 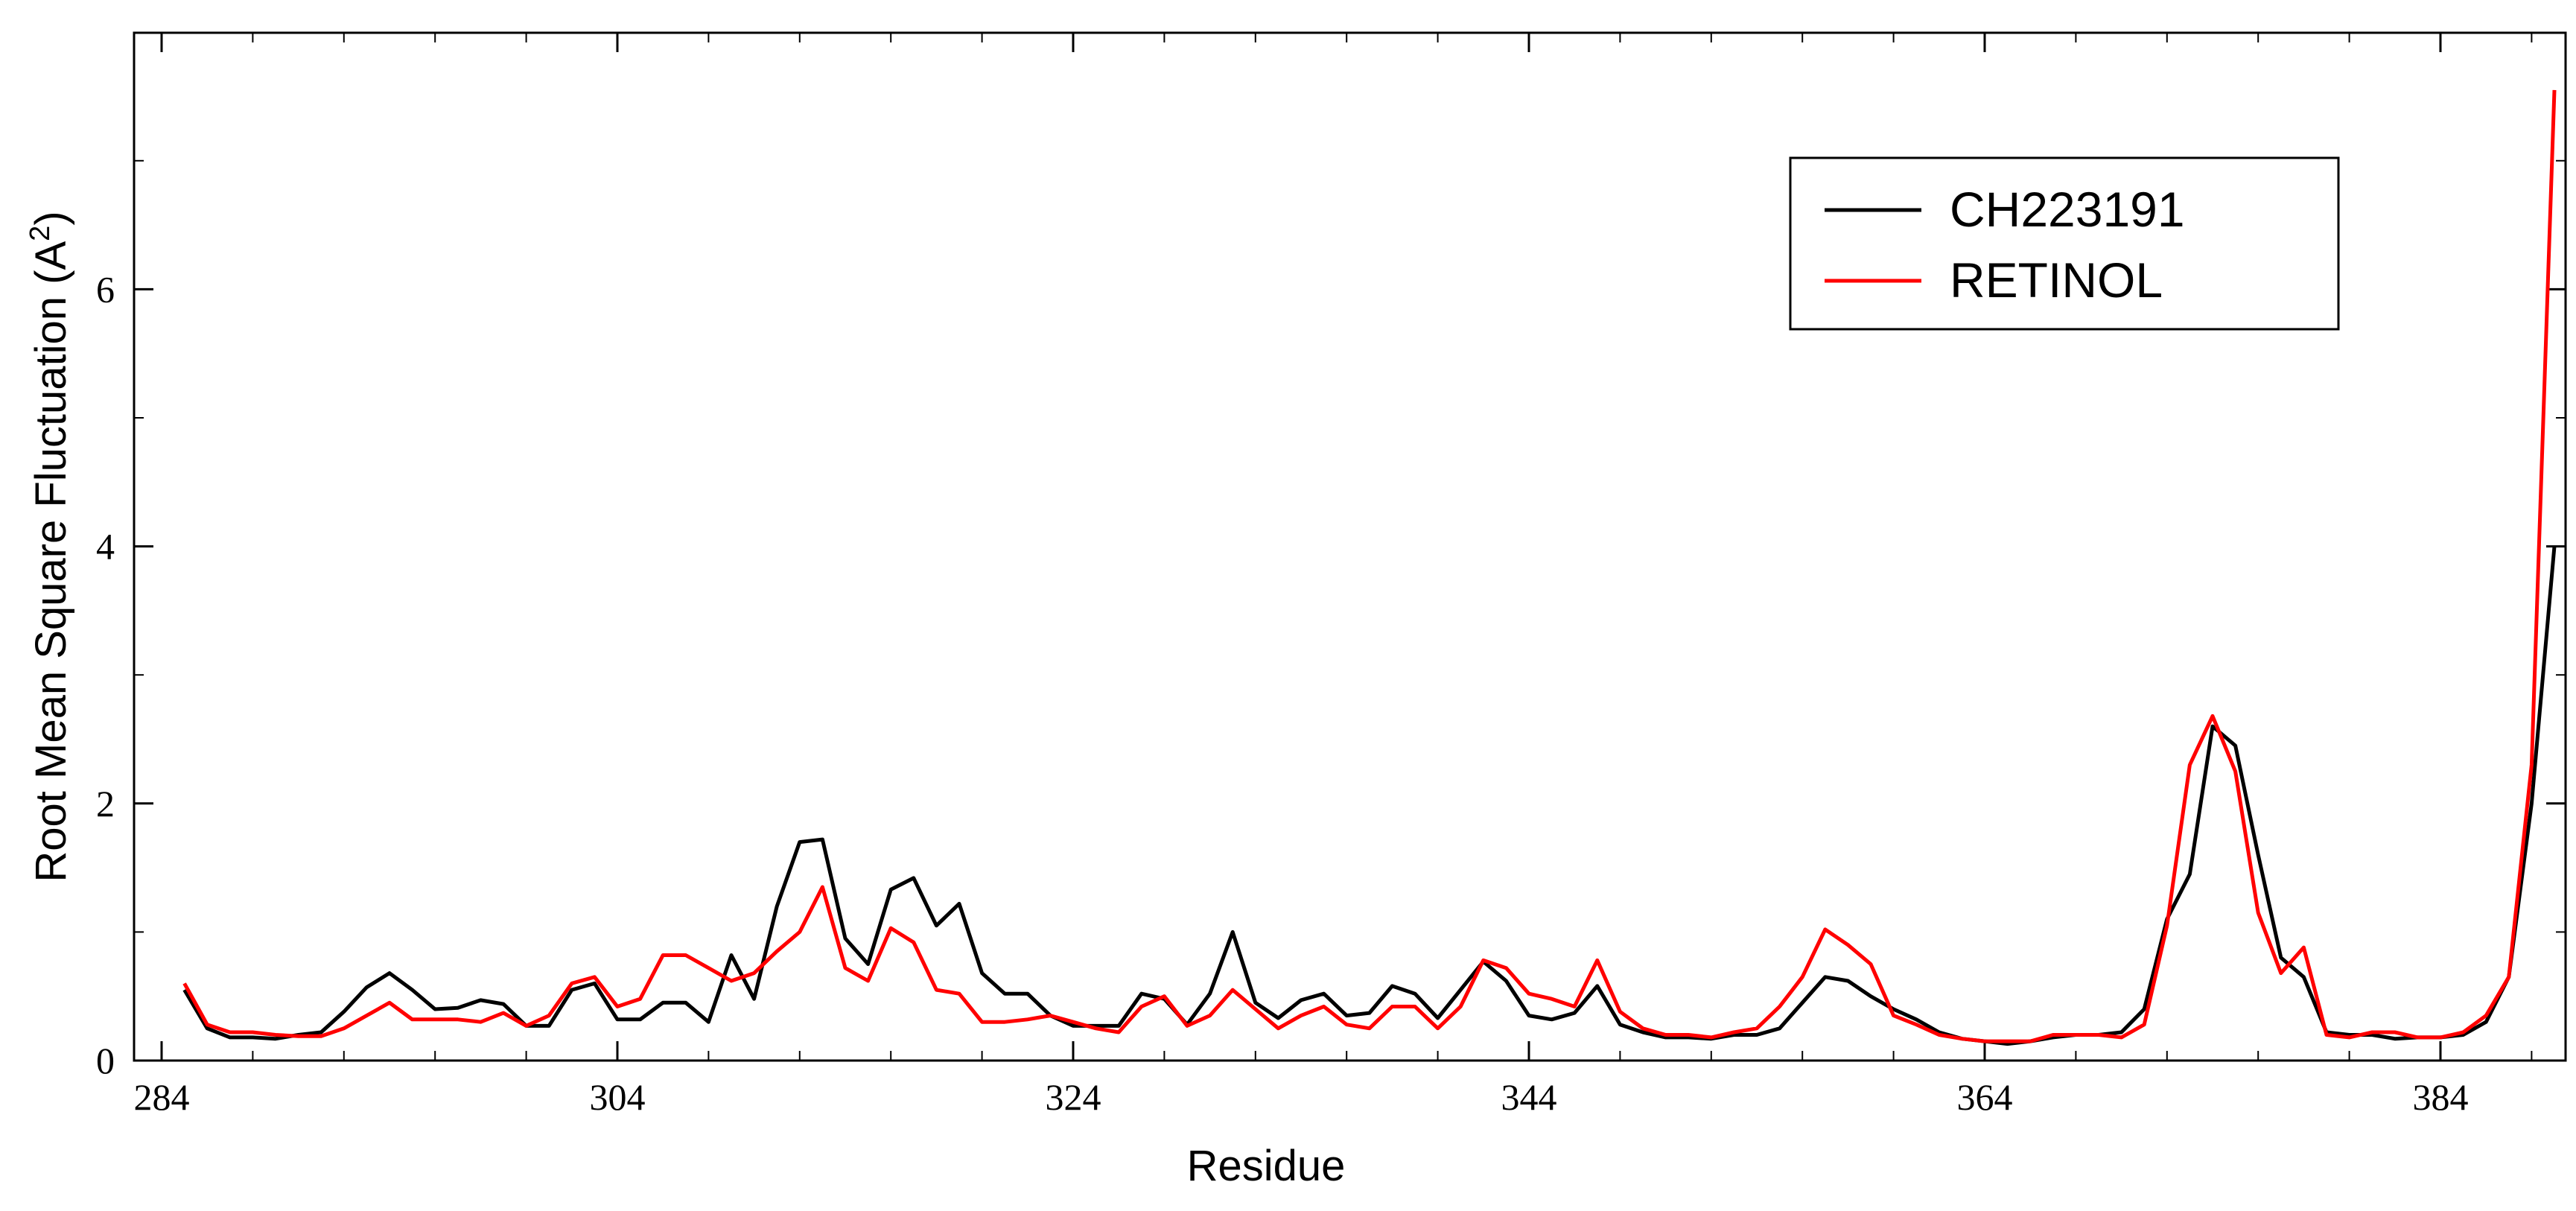 I want to click on x-tick-label: 384, so click(x=2441, y=1097).